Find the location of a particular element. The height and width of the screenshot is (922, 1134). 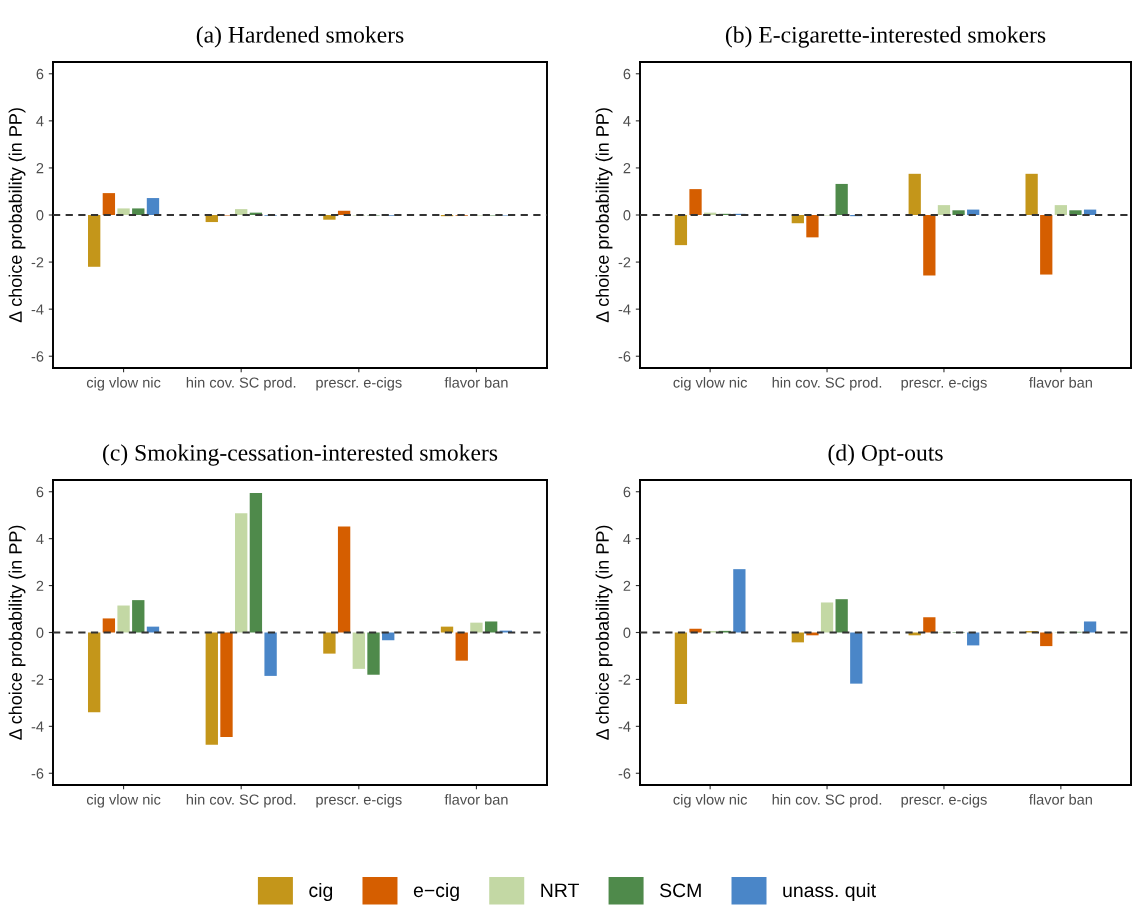

chart-title: (b) E-cigarette-interested smokers is located at coordinates (885, 37).